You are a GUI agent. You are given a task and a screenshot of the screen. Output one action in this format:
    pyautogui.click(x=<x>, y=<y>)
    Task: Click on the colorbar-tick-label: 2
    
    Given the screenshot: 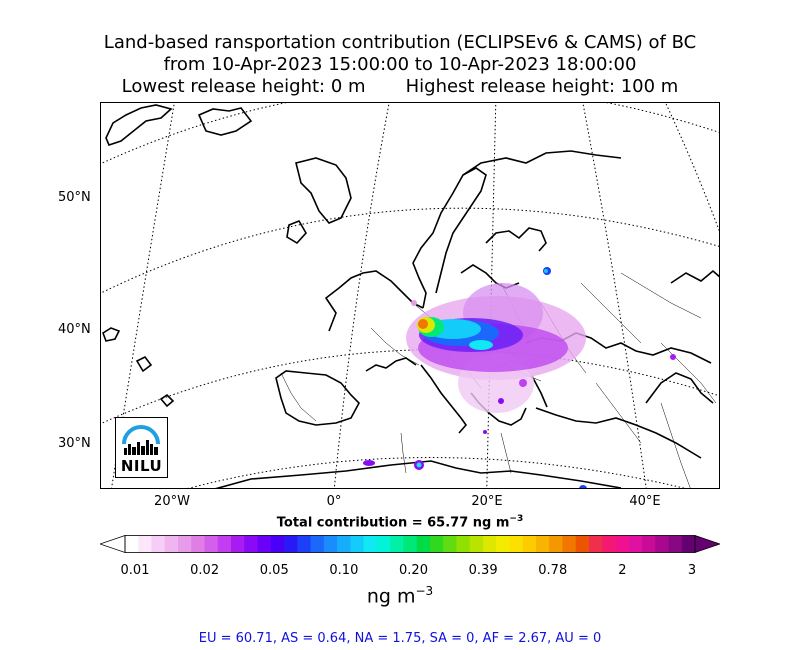 What is the action you would take?
    pyautogui.click(x=622, y=570)
    